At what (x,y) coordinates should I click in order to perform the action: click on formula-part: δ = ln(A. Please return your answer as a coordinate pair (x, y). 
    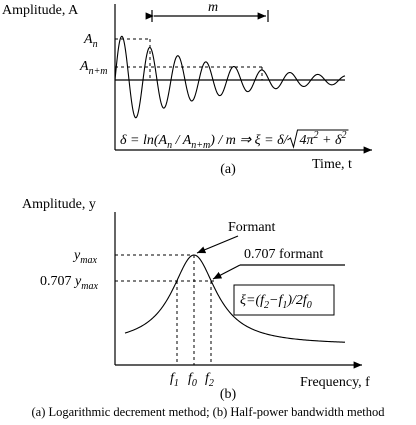
    Looking at the image, I should click on (144, 140).